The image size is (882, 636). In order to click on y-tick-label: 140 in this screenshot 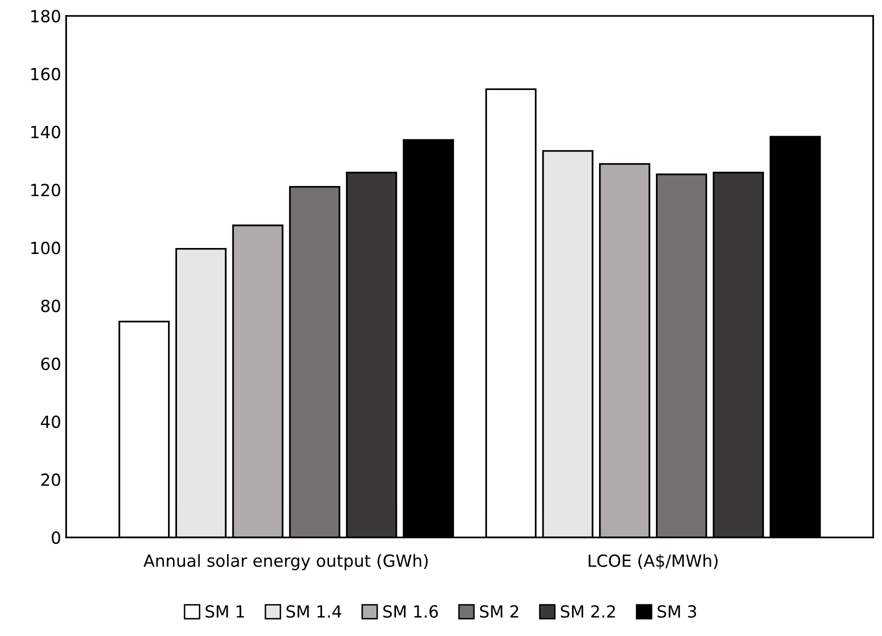, I will do `click(45, 132)`.